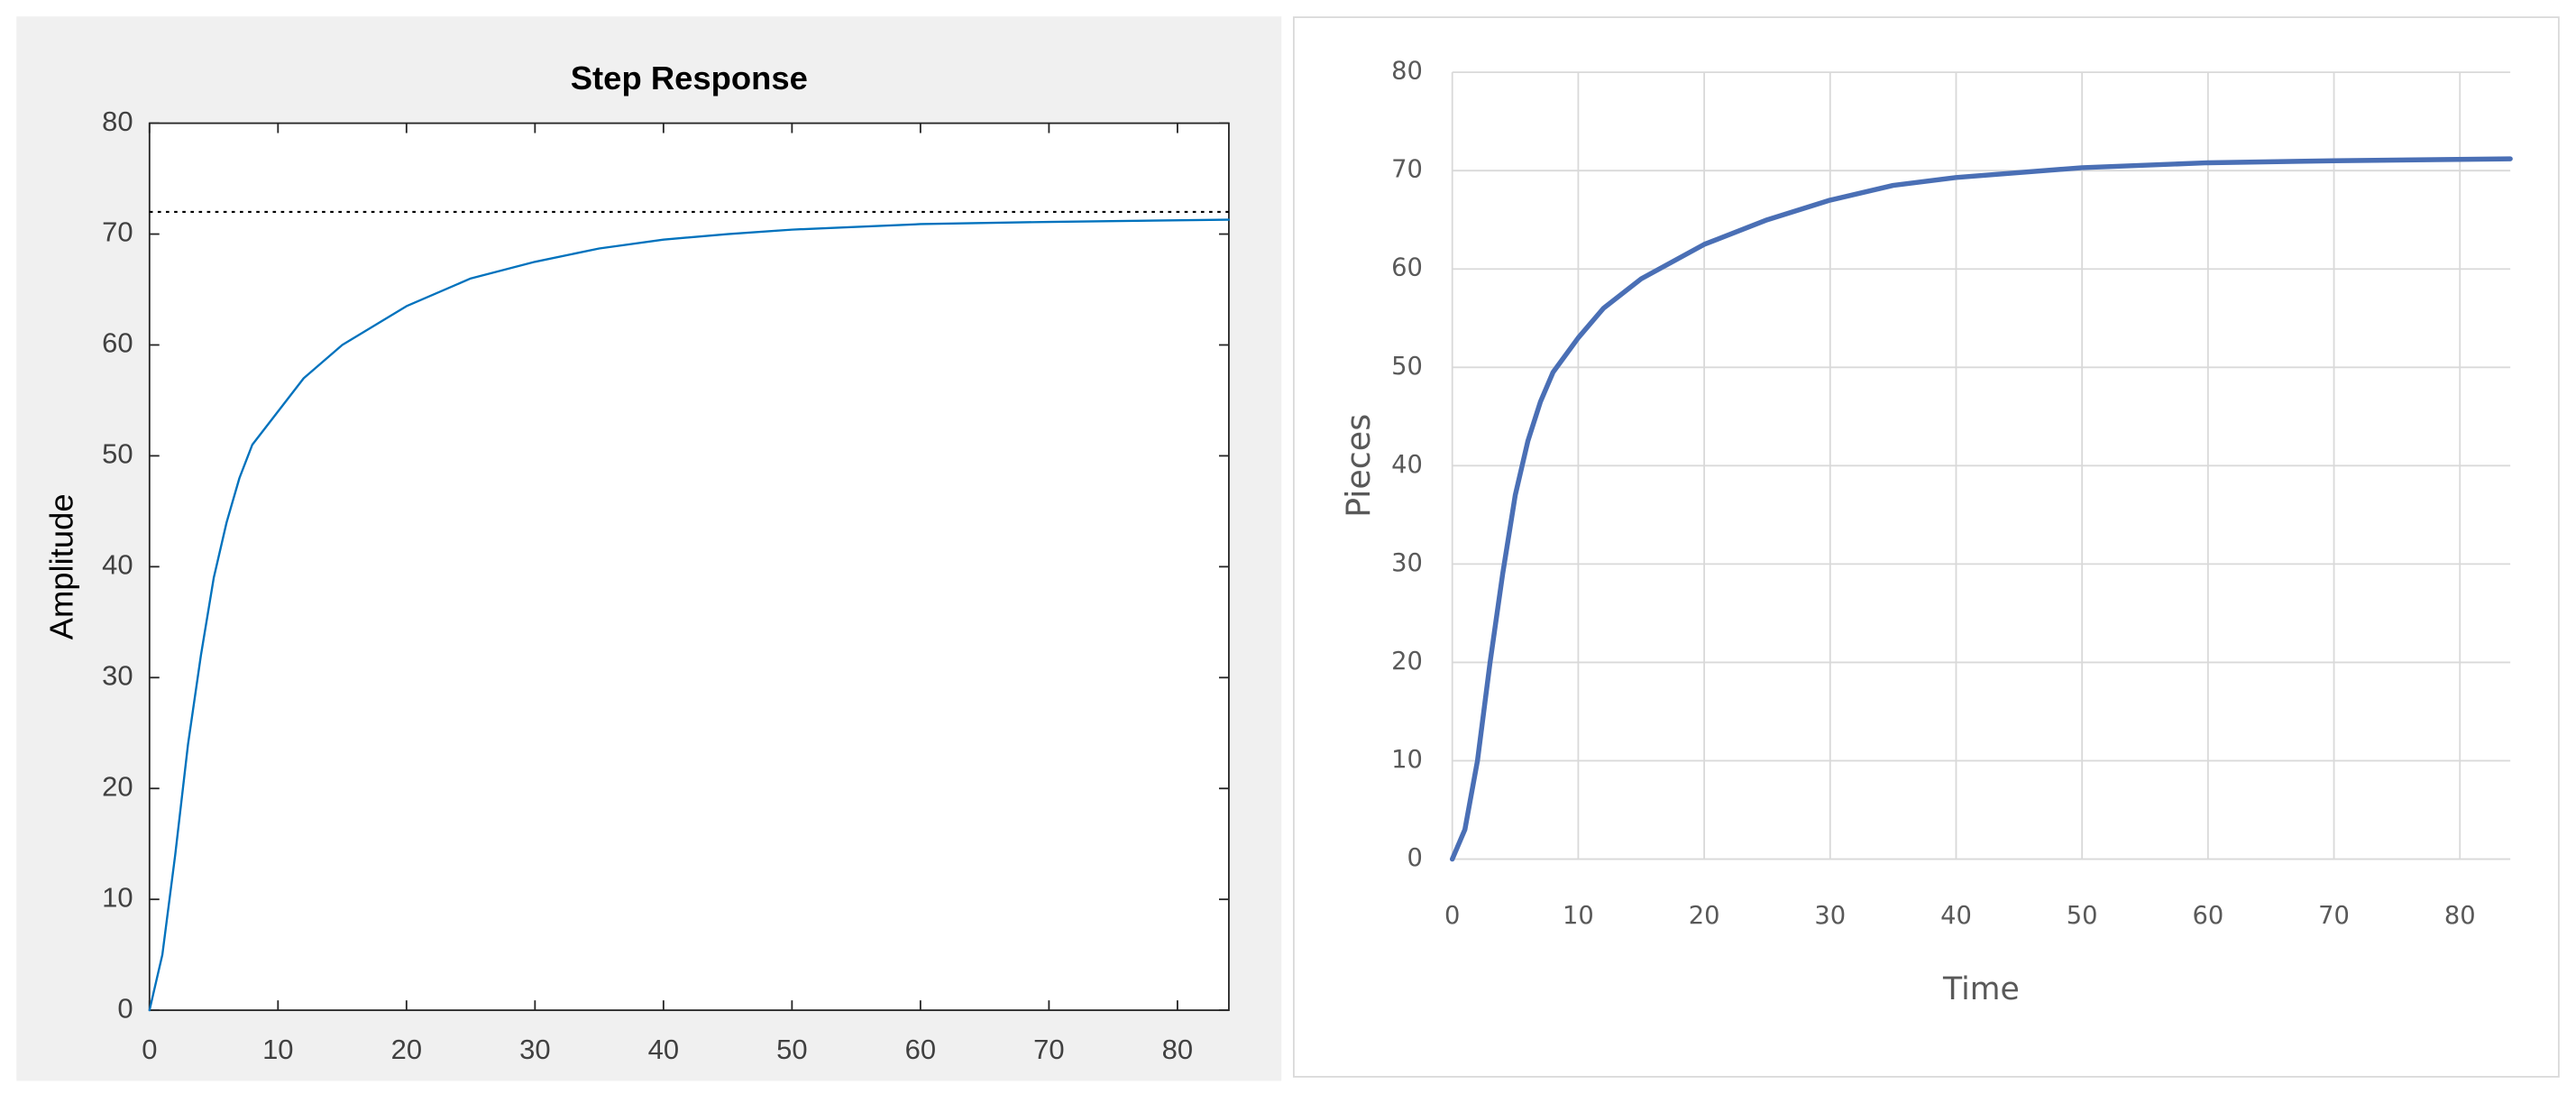 The width and height of the screenshot is (2576, 1094). Describe the element at coordinates (689, 78) in the screenshot. I see `chart-title: Step Response` at that location.